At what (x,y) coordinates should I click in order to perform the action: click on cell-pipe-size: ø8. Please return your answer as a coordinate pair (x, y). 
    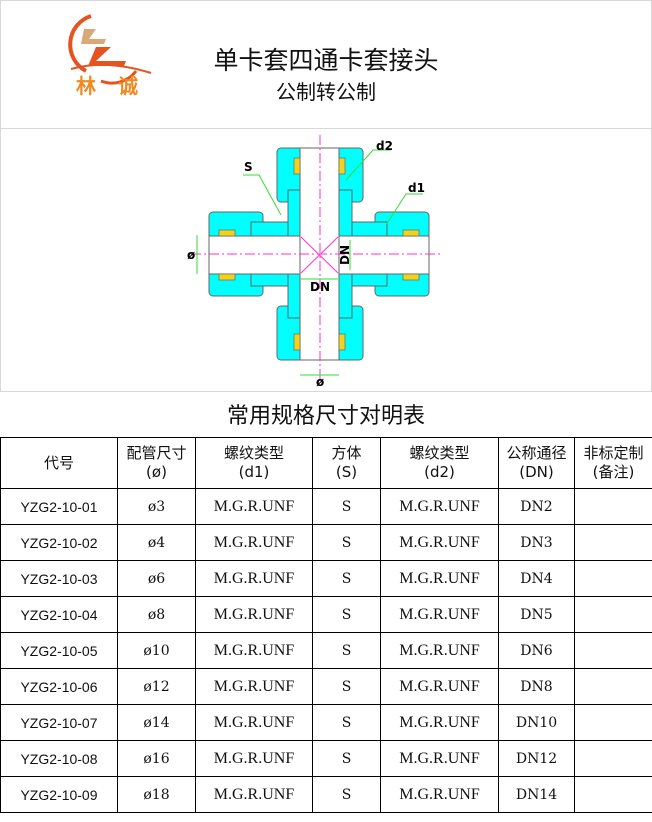
    Looking at the image, I should click on (156, 614).